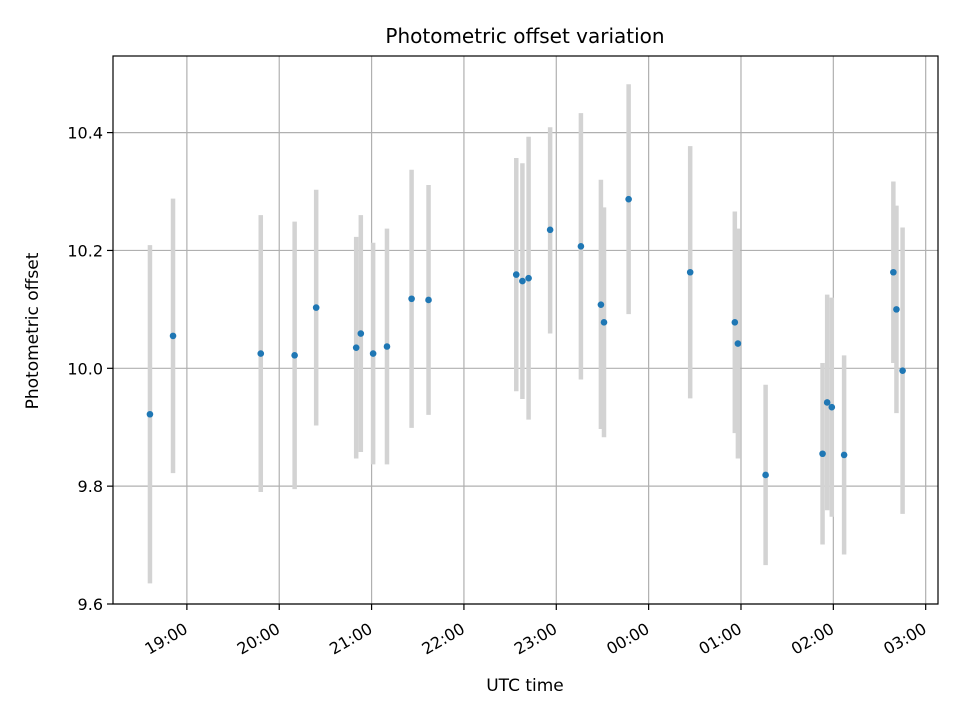 The width and height of the screenshot is (960, 720). I want to click on y-axis-ticks: 9.6 9.8 10.0 10.2 10.4, so click(90, 369).